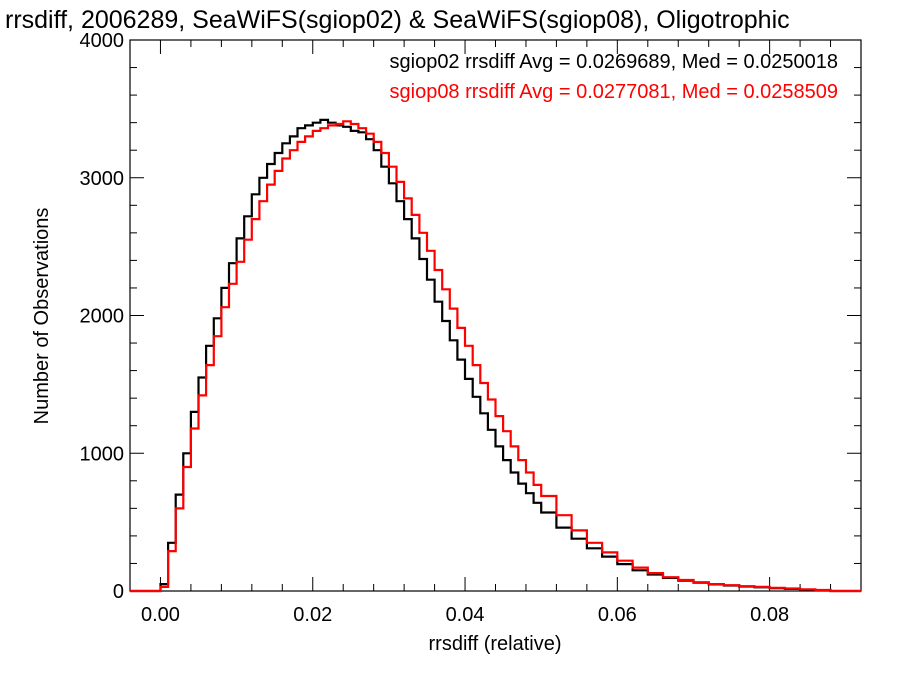  I want to click on y-tick-label: 4000, so click(102, 41).